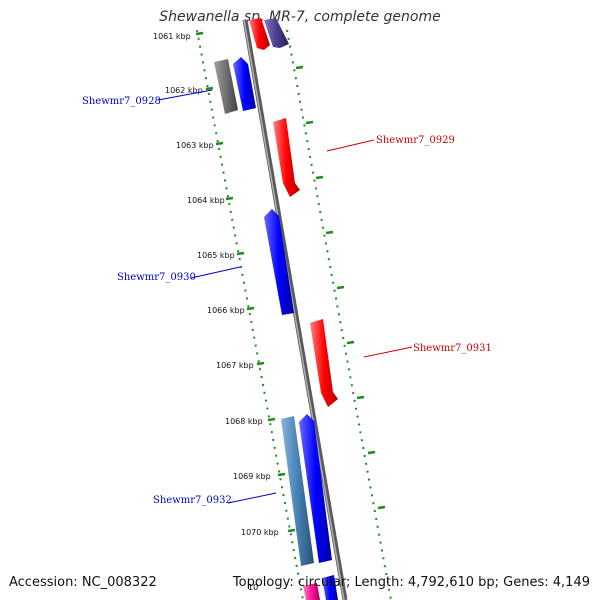 The height and width of the screenshot is (600, 600). Describe the element at coordinates (259, 34) in the screenshot. I see `gene-top-red` at that location.